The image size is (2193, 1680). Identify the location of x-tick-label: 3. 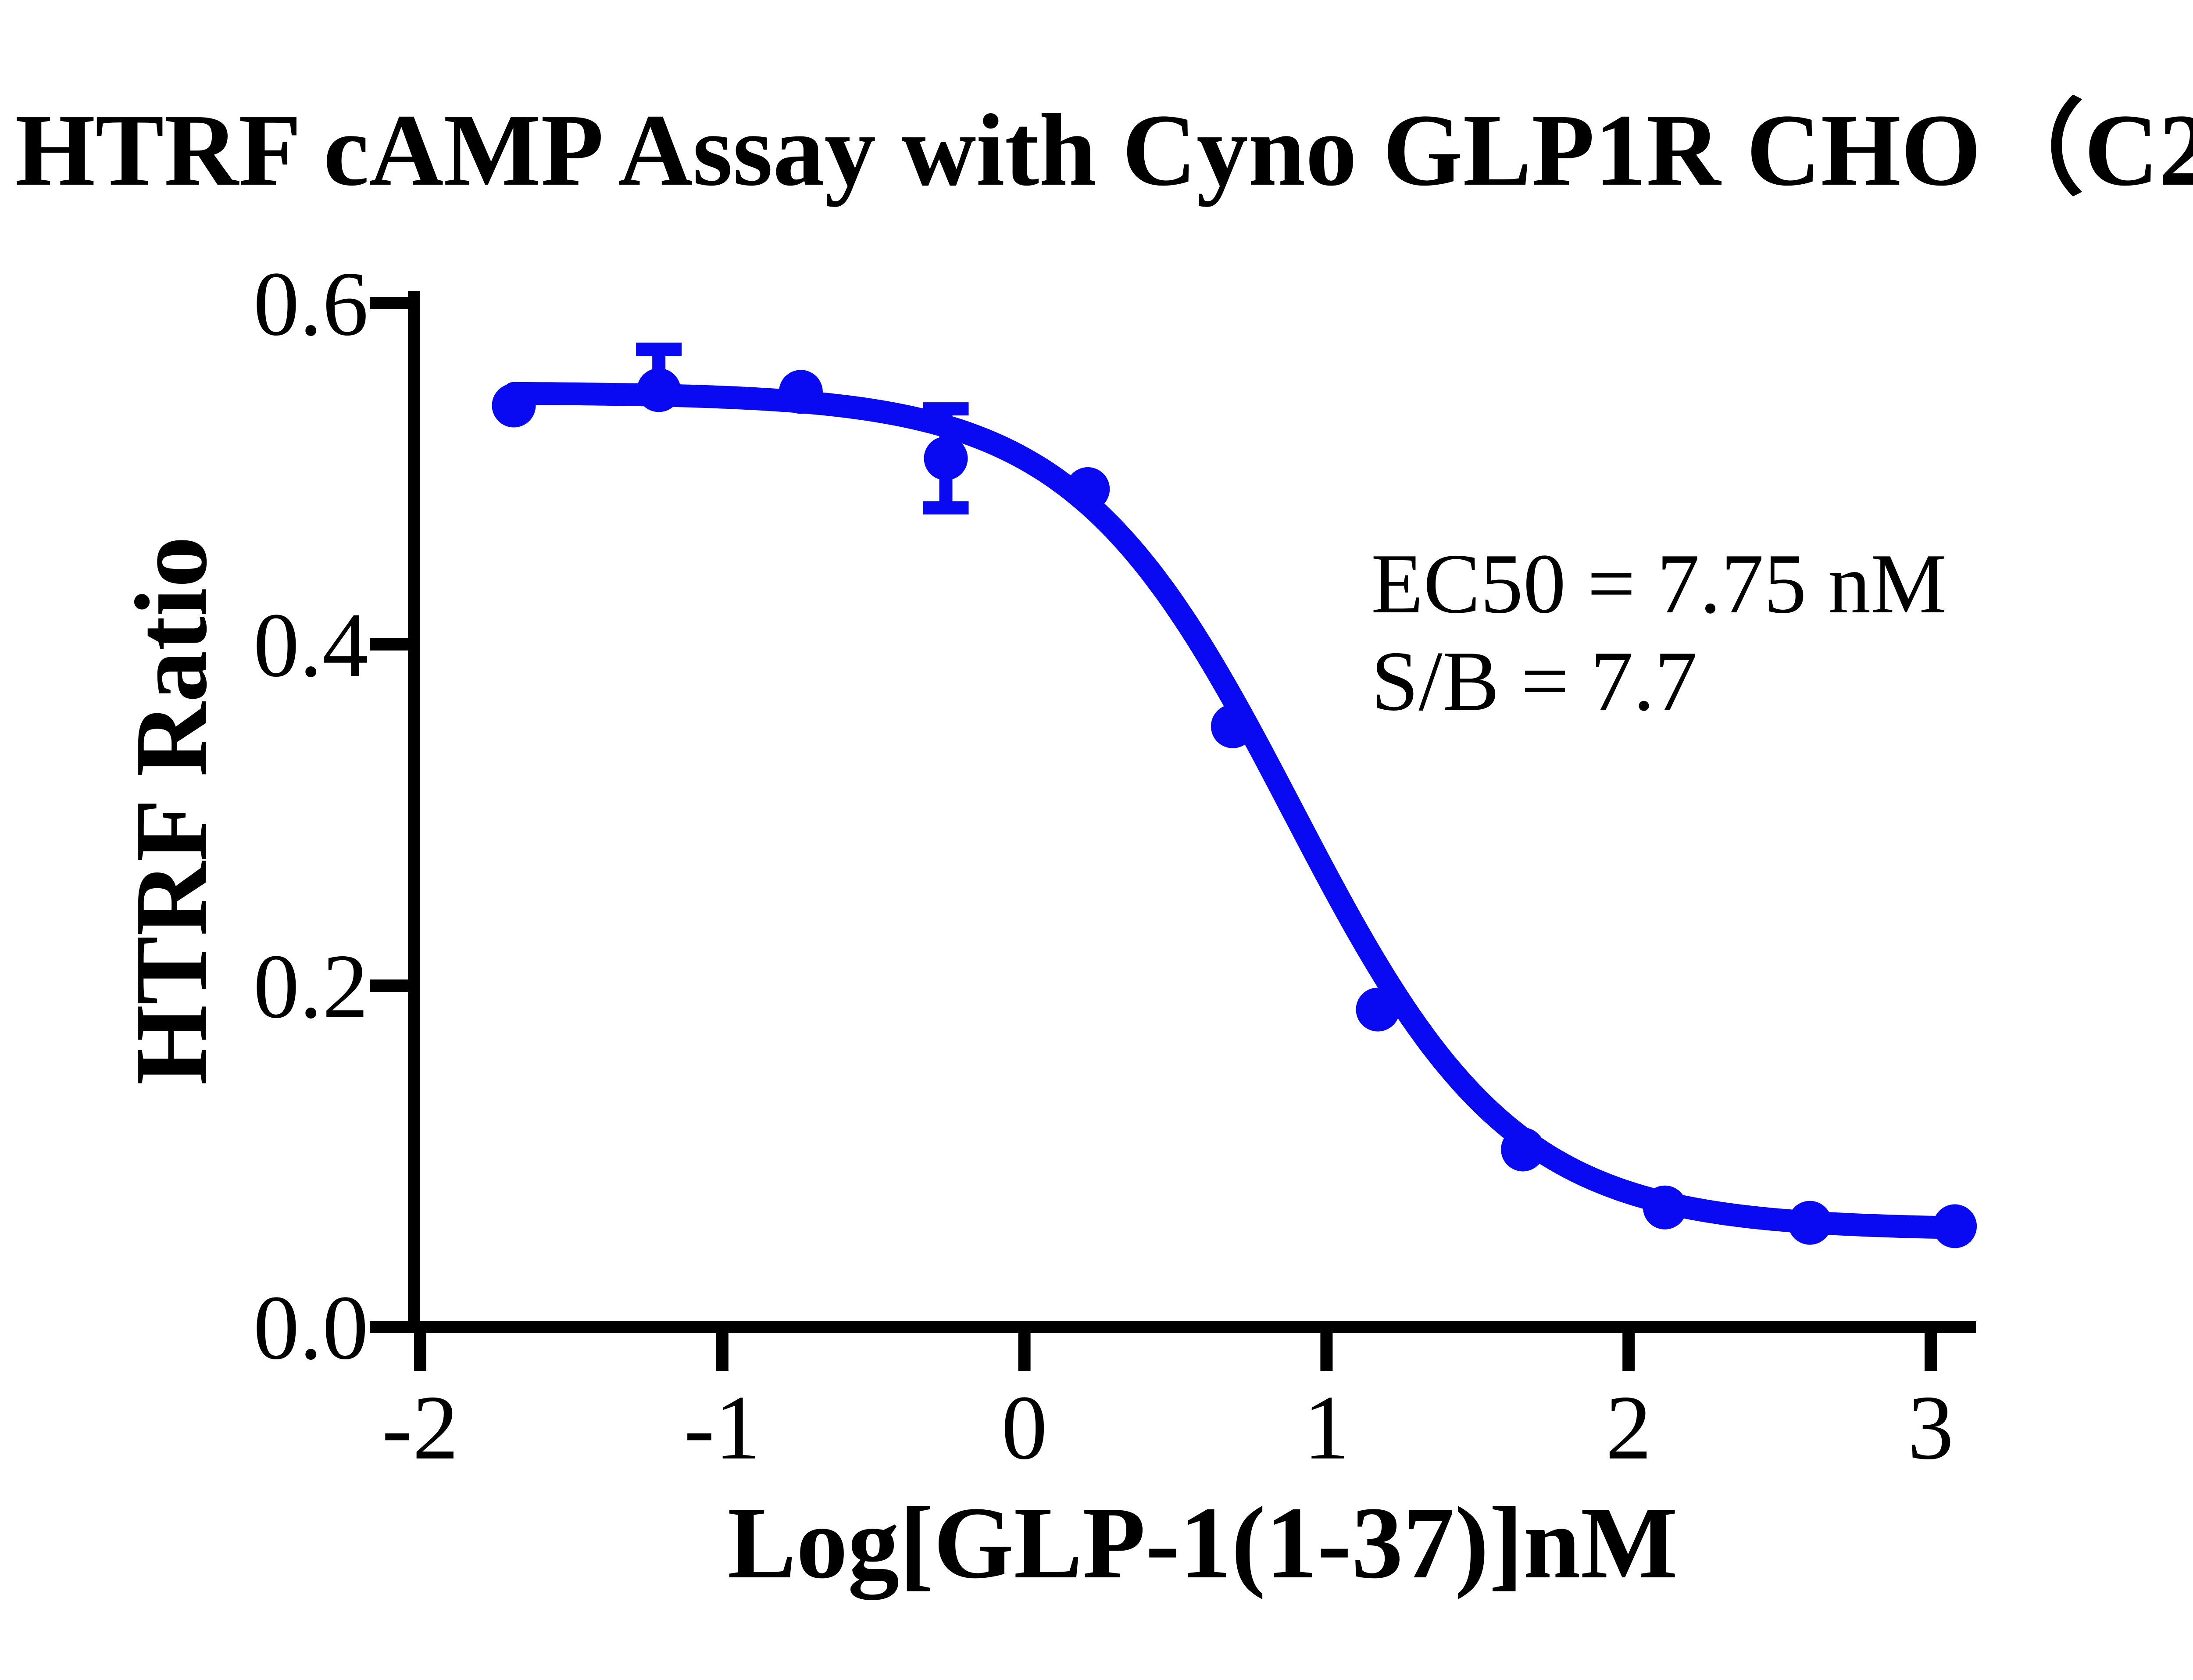
(1931, 1428).